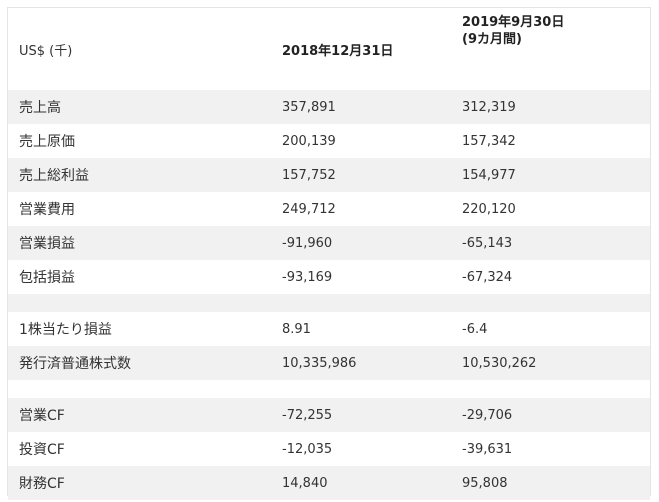 Image resolution: width=659 pixels, height=502 pixels. I want to click on value-2019: -6.4, so click(475, 329).